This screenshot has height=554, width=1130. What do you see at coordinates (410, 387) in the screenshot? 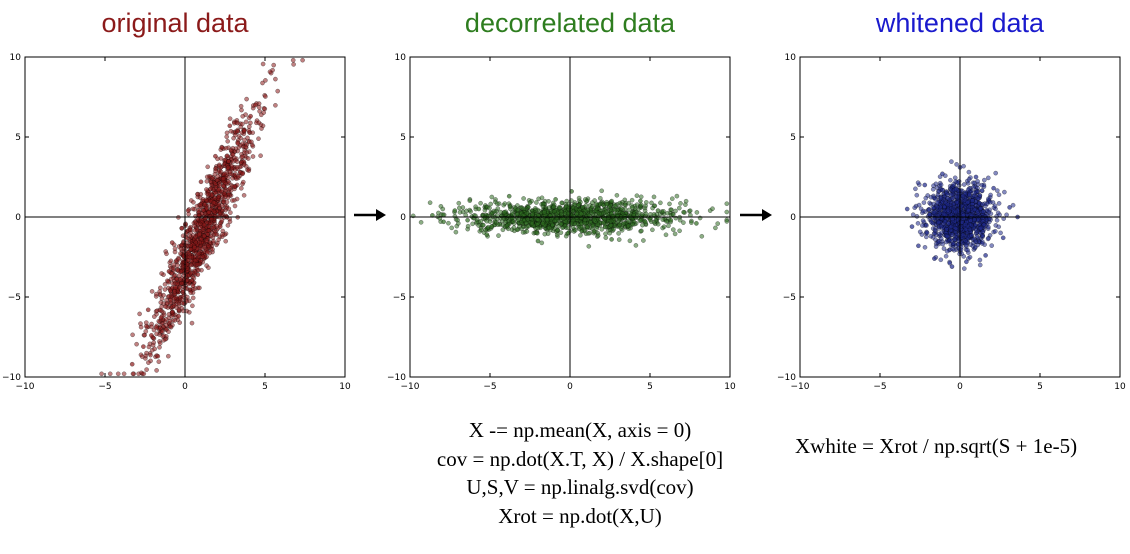
I see `x-tick-label: −10` at bounding box center [410, 387].